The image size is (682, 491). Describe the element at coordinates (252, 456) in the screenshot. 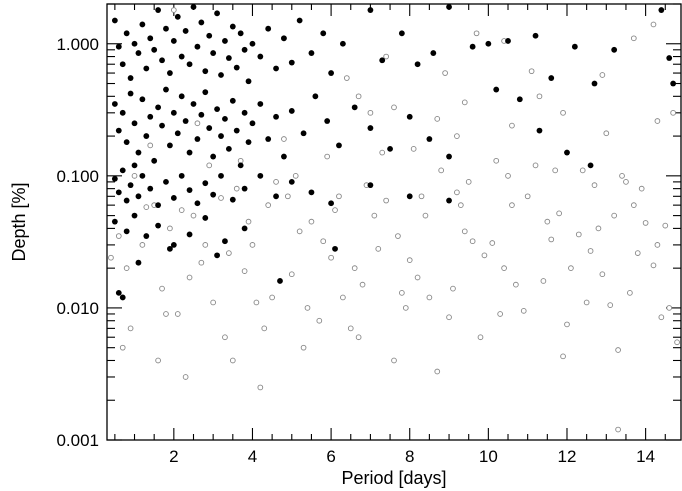

I see `x-tick-label: 4` at that location.